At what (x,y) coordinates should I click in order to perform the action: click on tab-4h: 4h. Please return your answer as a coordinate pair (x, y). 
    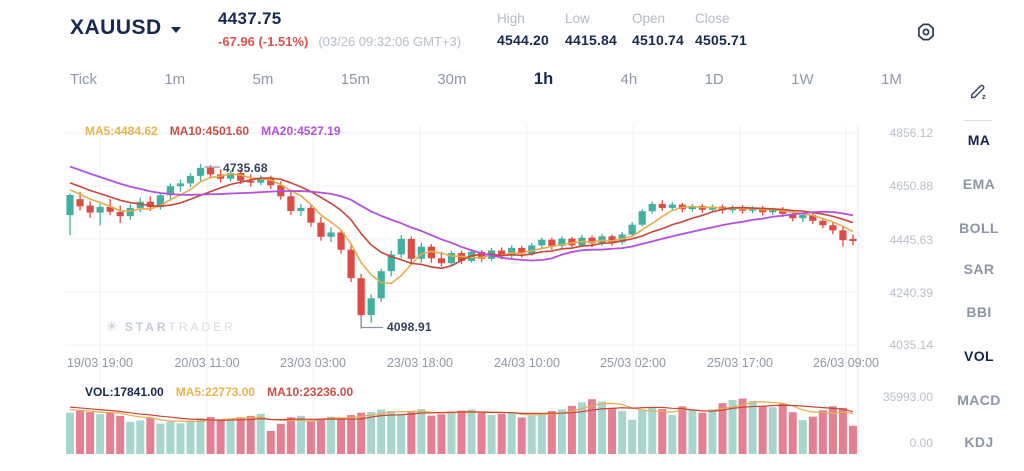
    Looking at the image, I should click on (629, 79).